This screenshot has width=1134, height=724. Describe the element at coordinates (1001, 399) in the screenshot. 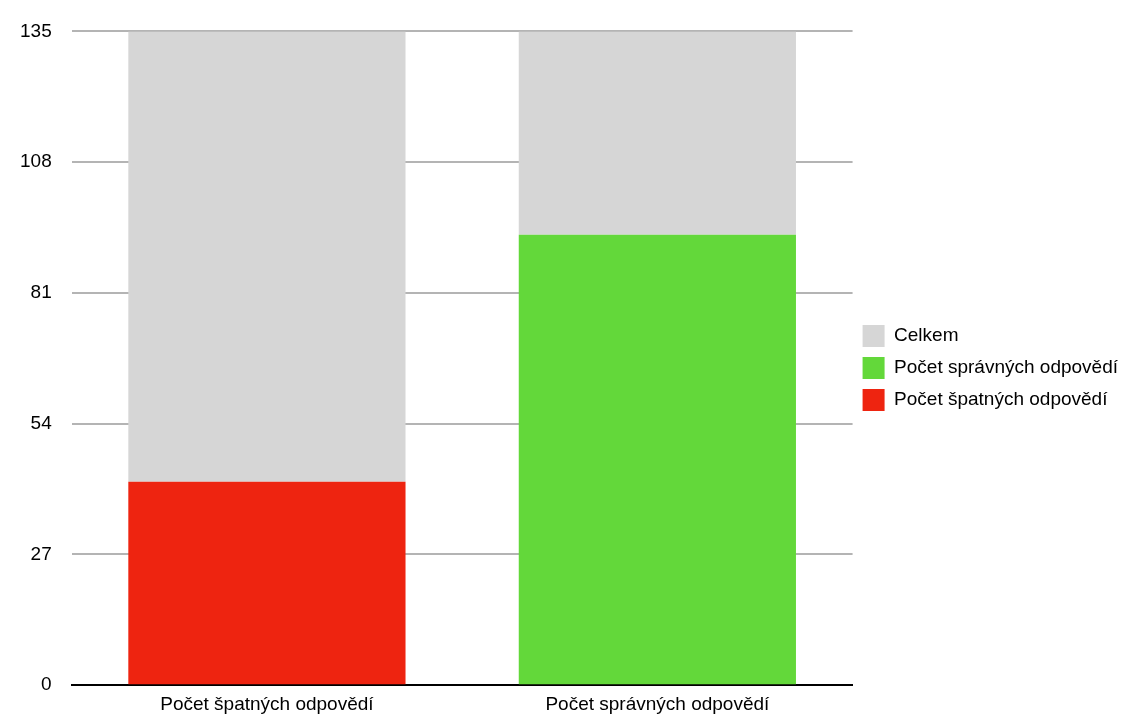

I see `legend-label: Počet špatných odpovědí` at that location.